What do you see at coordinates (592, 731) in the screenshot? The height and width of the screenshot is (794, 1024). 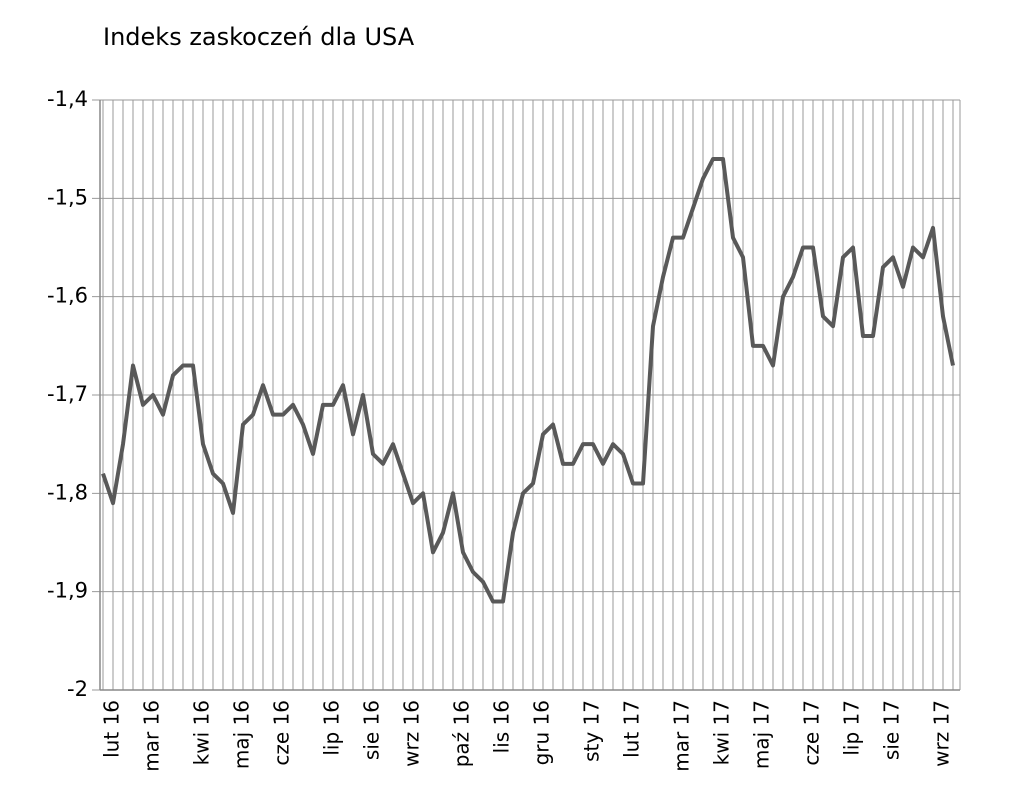 I see `x-tick-label: sty 17` at bounding box center [592, 731].